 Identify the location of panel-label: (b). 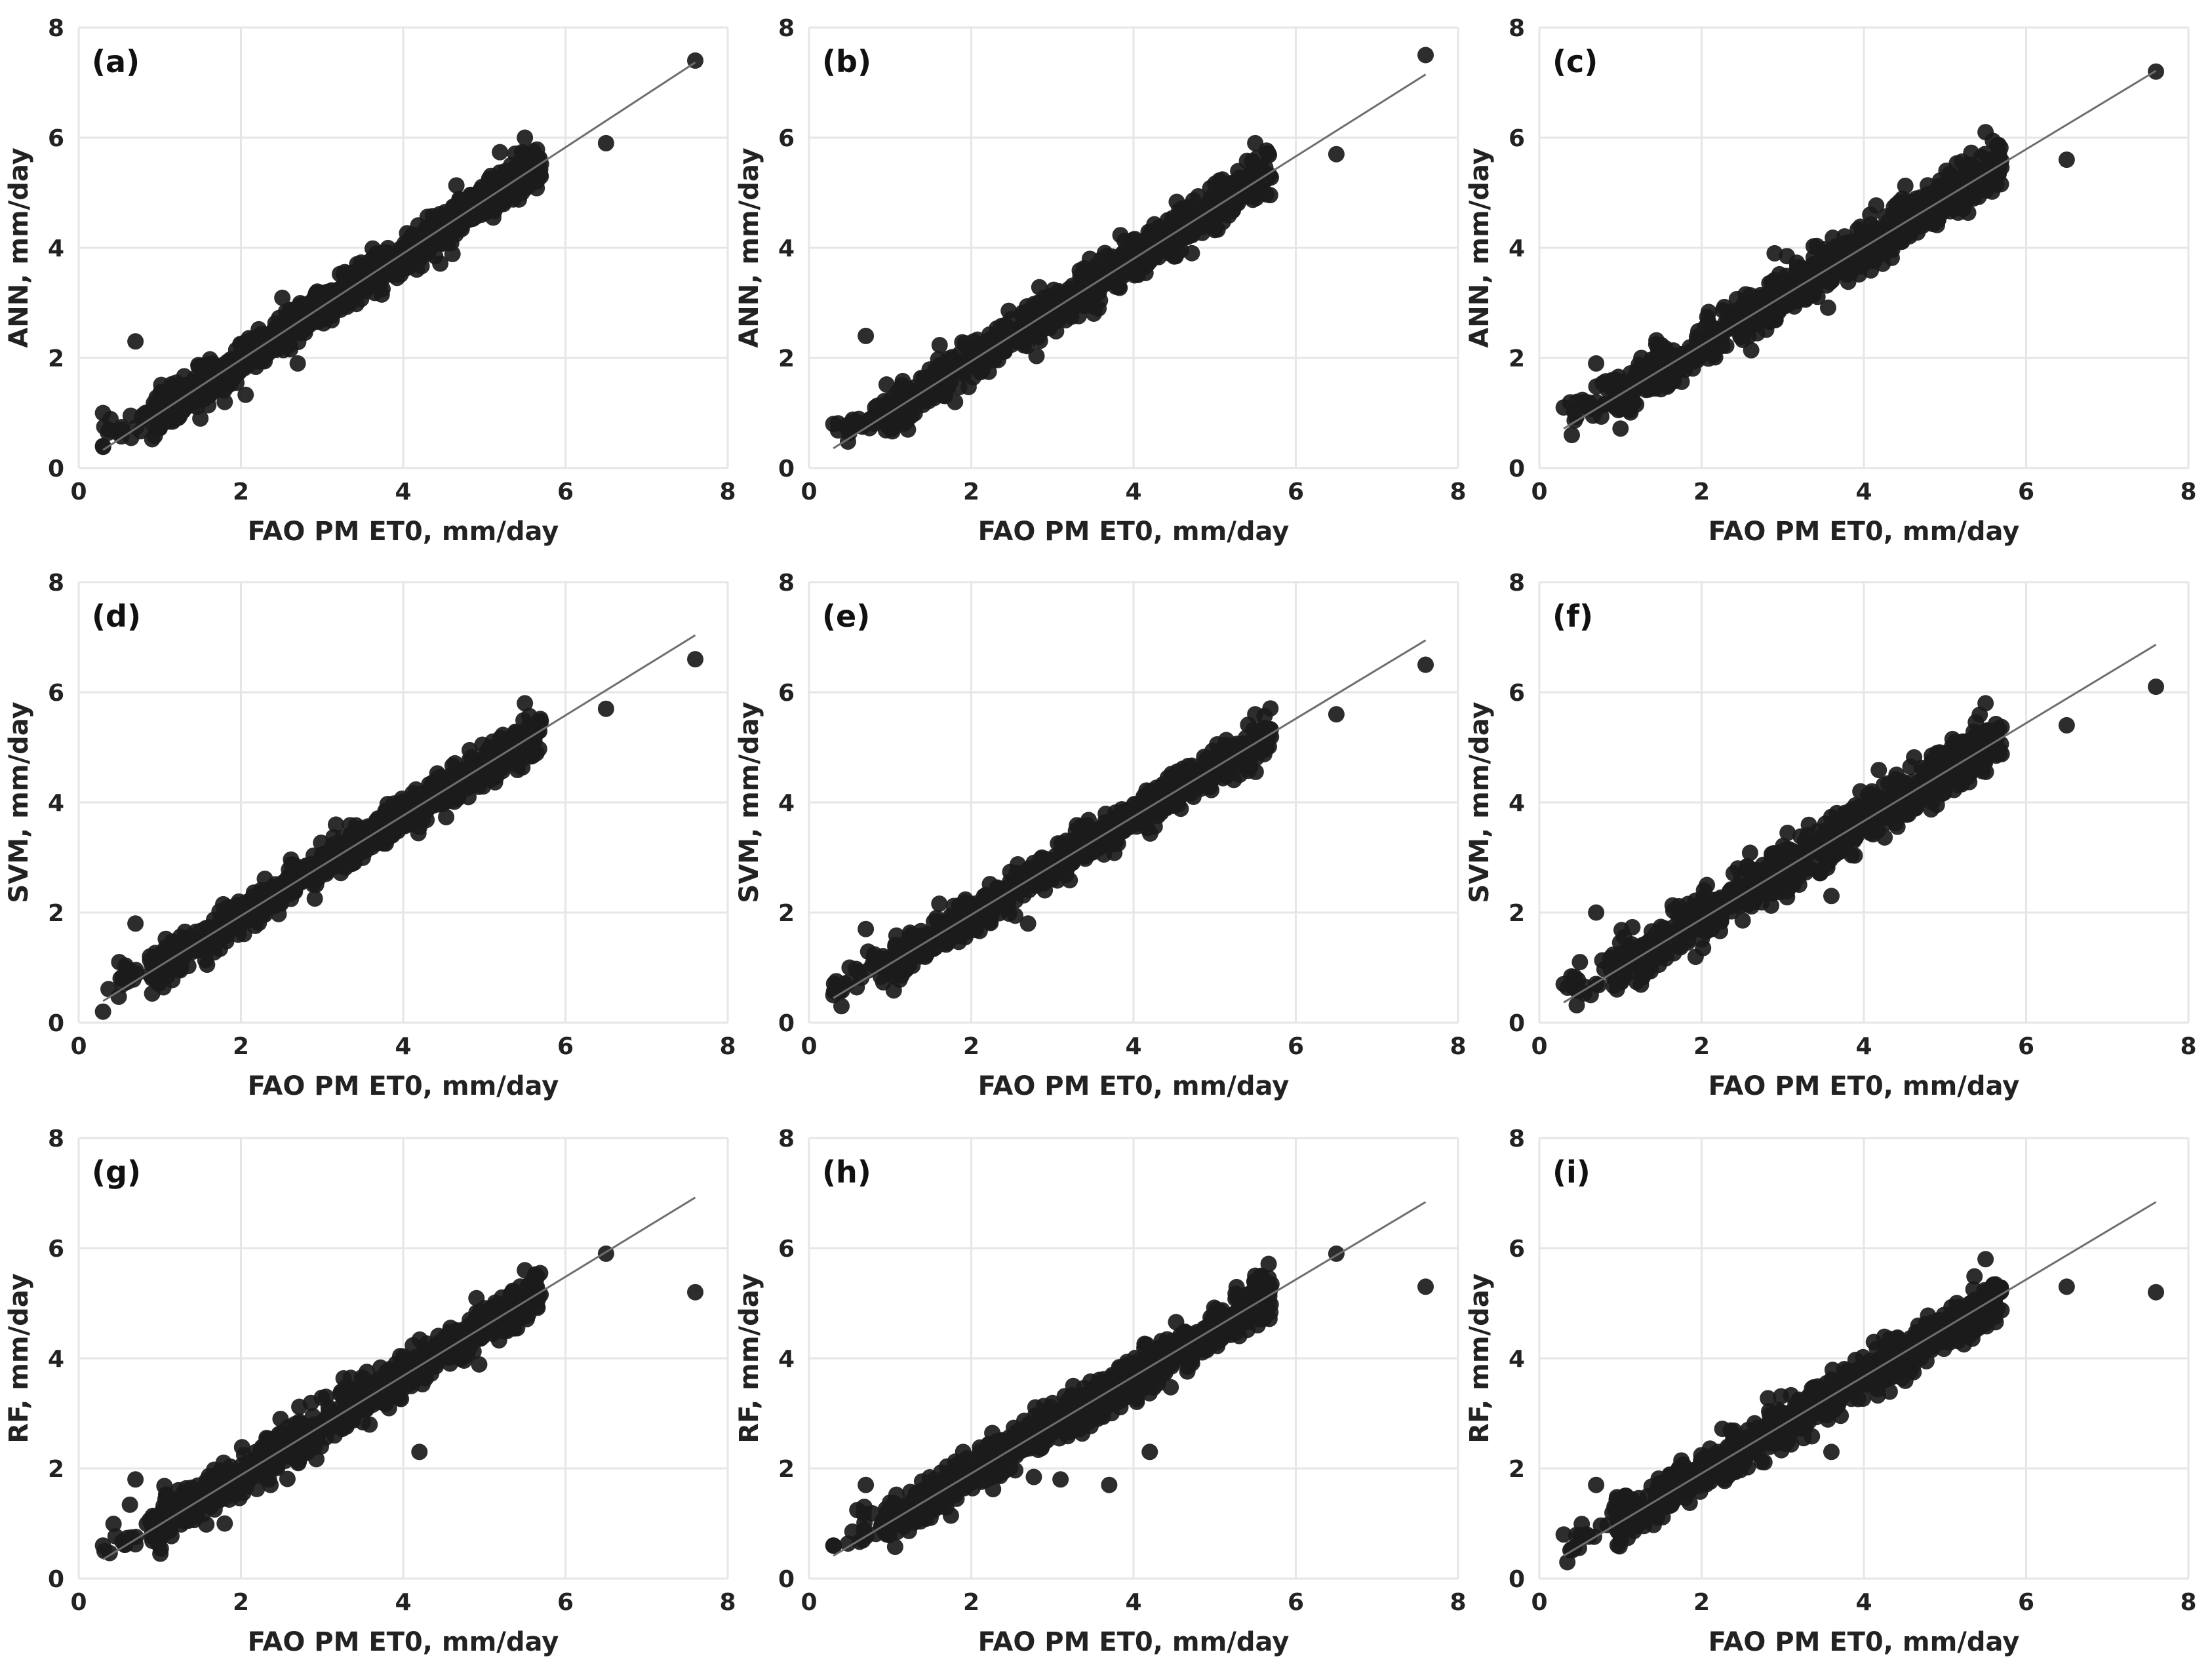
(846, 62).